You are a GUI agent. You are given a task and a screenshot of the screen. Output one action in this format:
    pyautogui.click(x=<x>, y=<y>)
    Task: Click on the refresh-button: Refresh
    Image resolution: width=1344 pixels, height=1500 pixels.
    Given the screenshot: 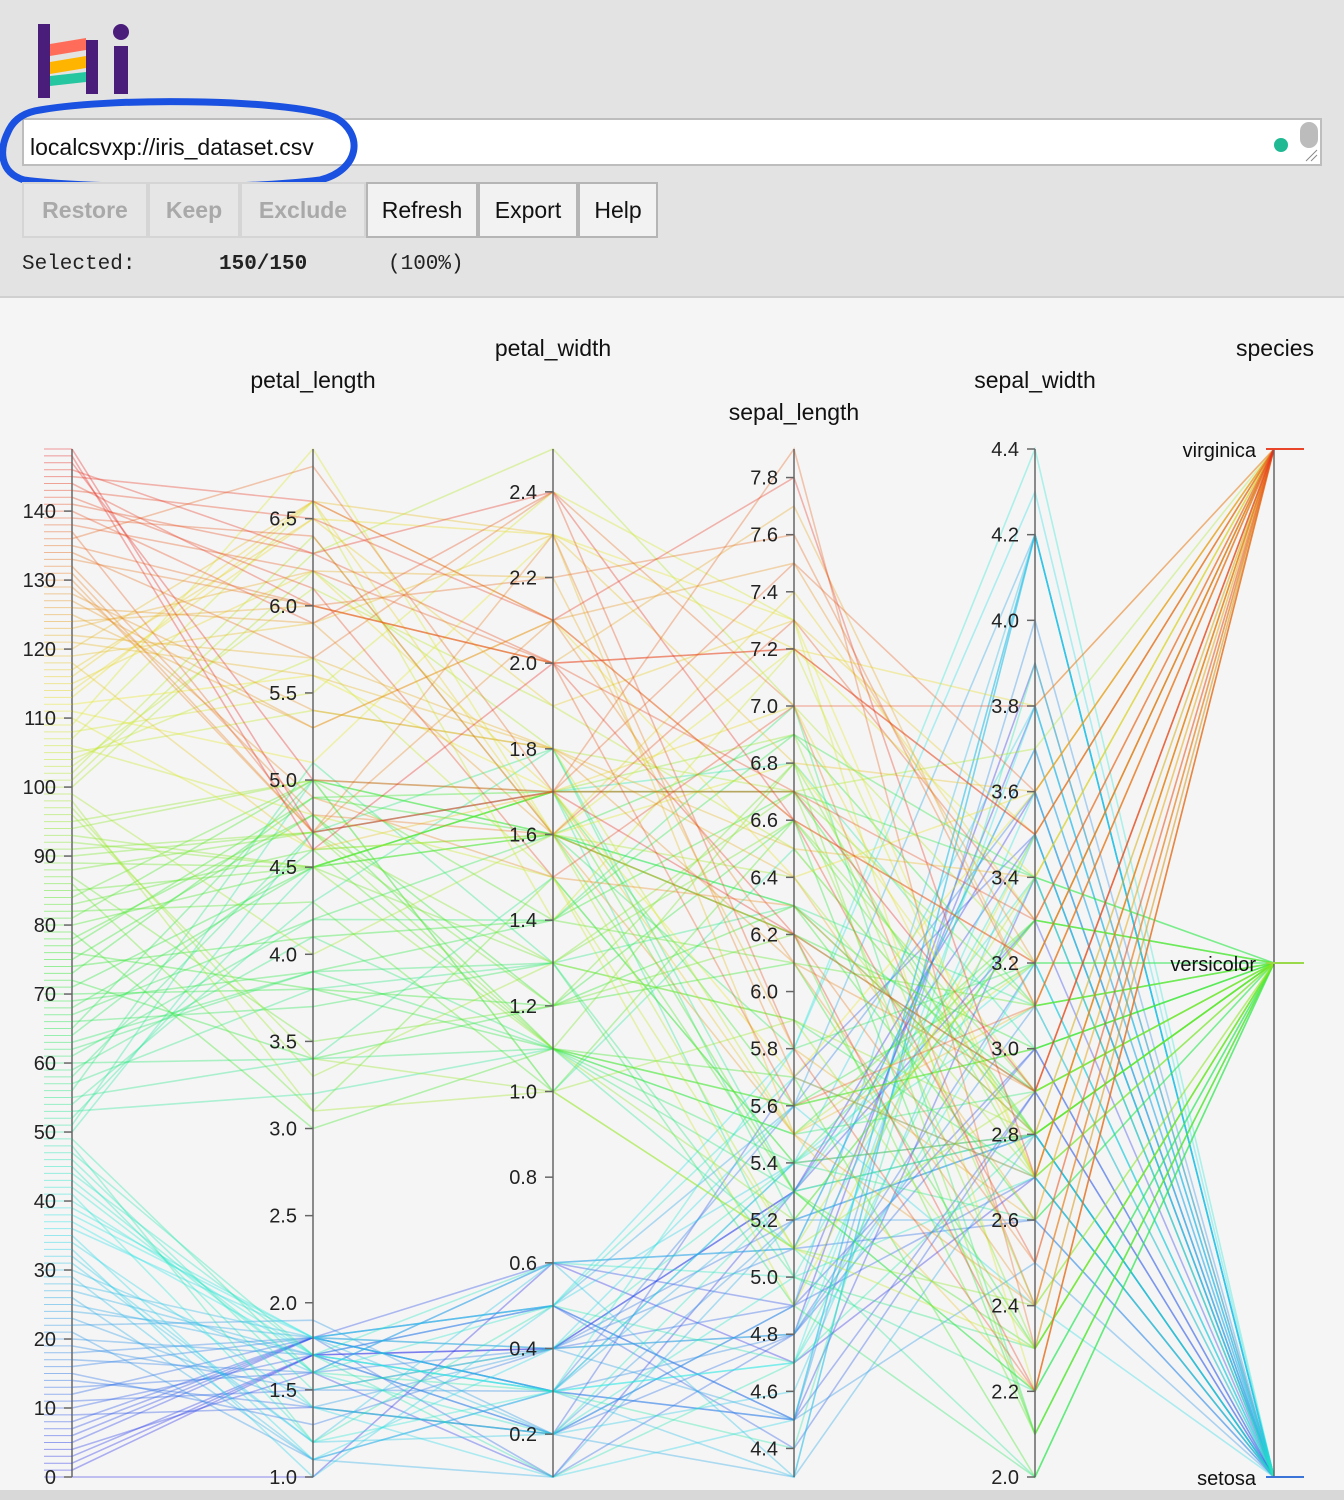 What is the action you would take?
    pyautogui.click(x=422, y=210)
    